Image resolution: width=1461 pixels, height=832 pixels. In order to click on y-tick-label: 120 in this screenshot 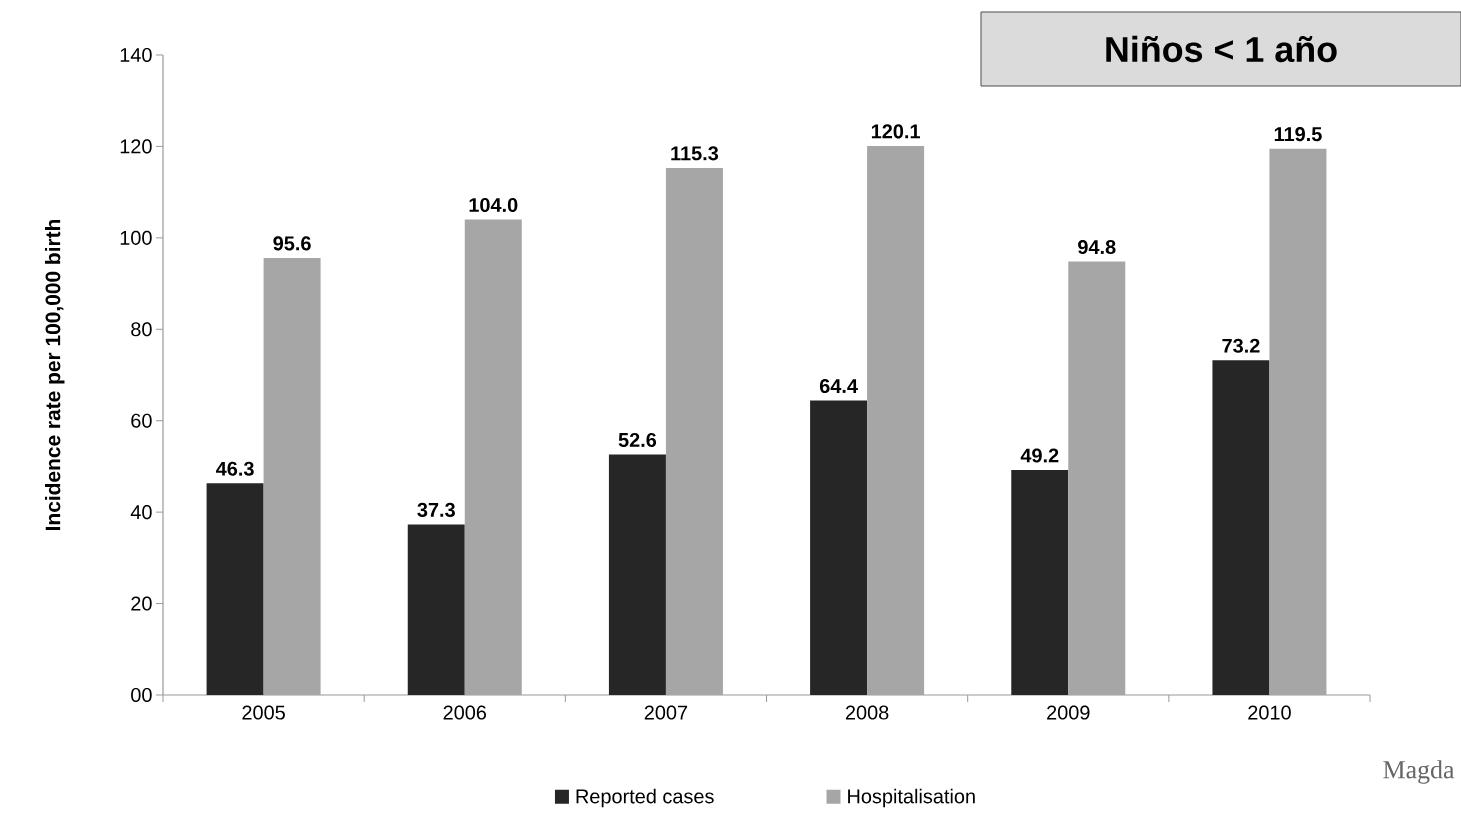, I will do `click(136, 146)`.